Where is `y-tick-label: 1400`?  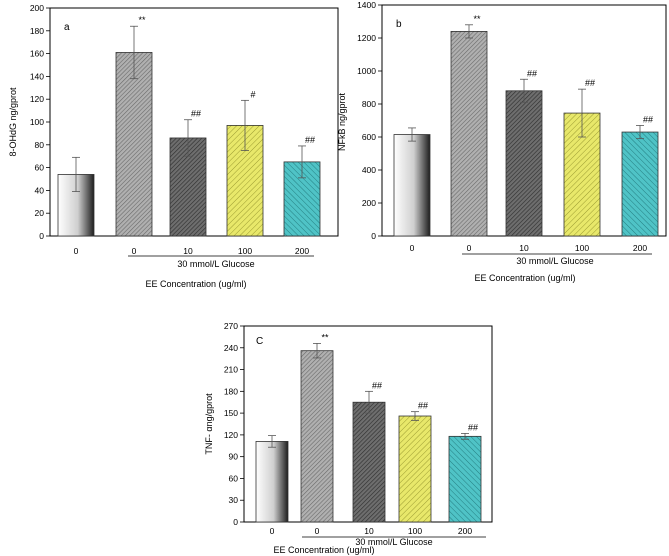 y-tick-label: 1400 is located at coordinates (366, 5).